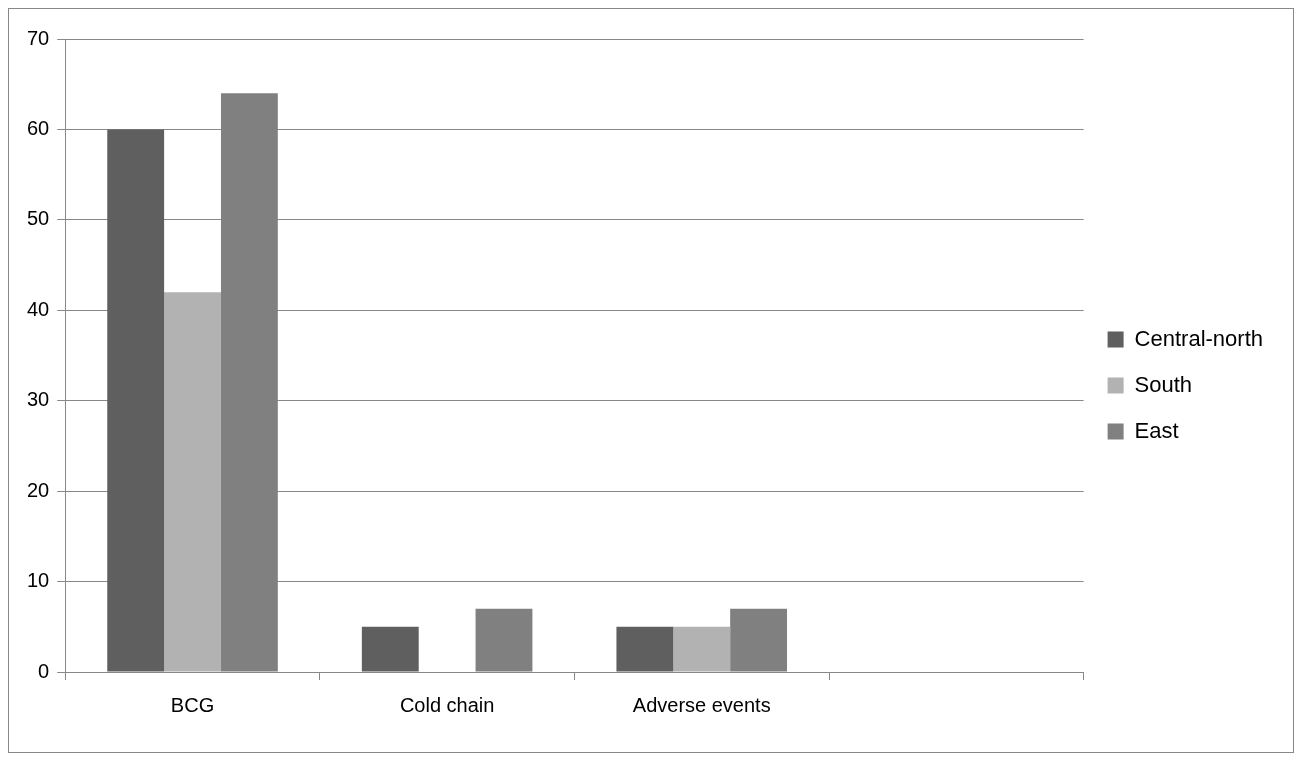  I want to click on y-tick-label: 30, so click(38, 399).